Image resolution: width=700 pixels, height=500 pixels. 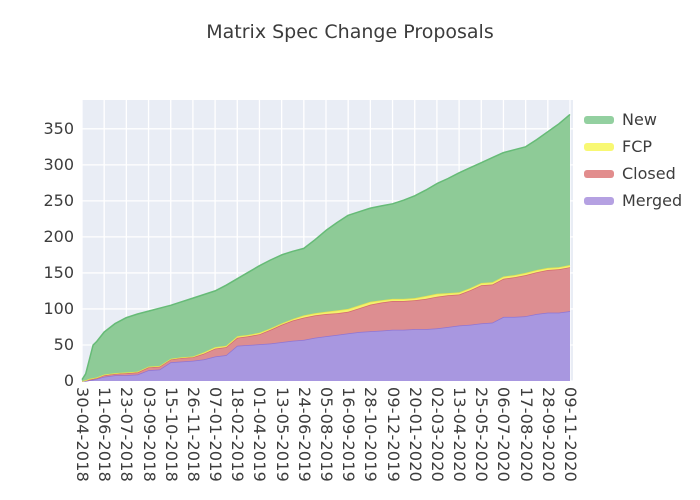 I want to click on x-tick-label: 23-07-2018, so click(x=127, y=434).